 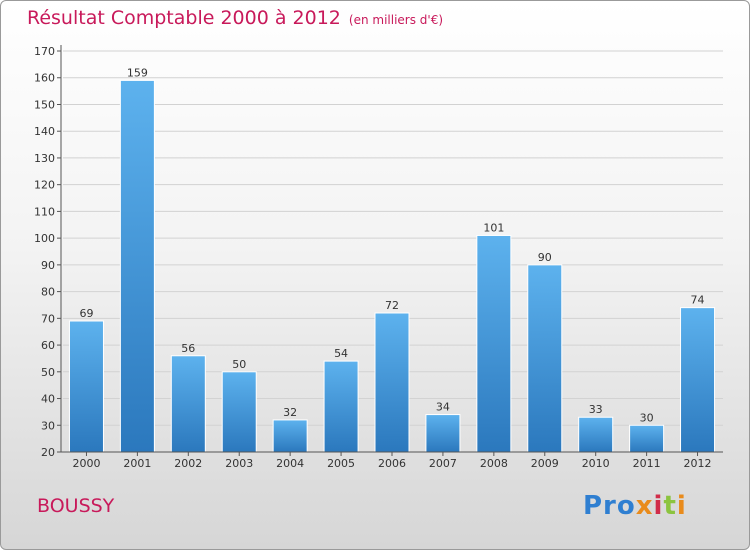 What do you see at coordinates (341, 463) in the screenshot?
I see `x-tick-label-2005: 2005` at bounding box center [341, 463].